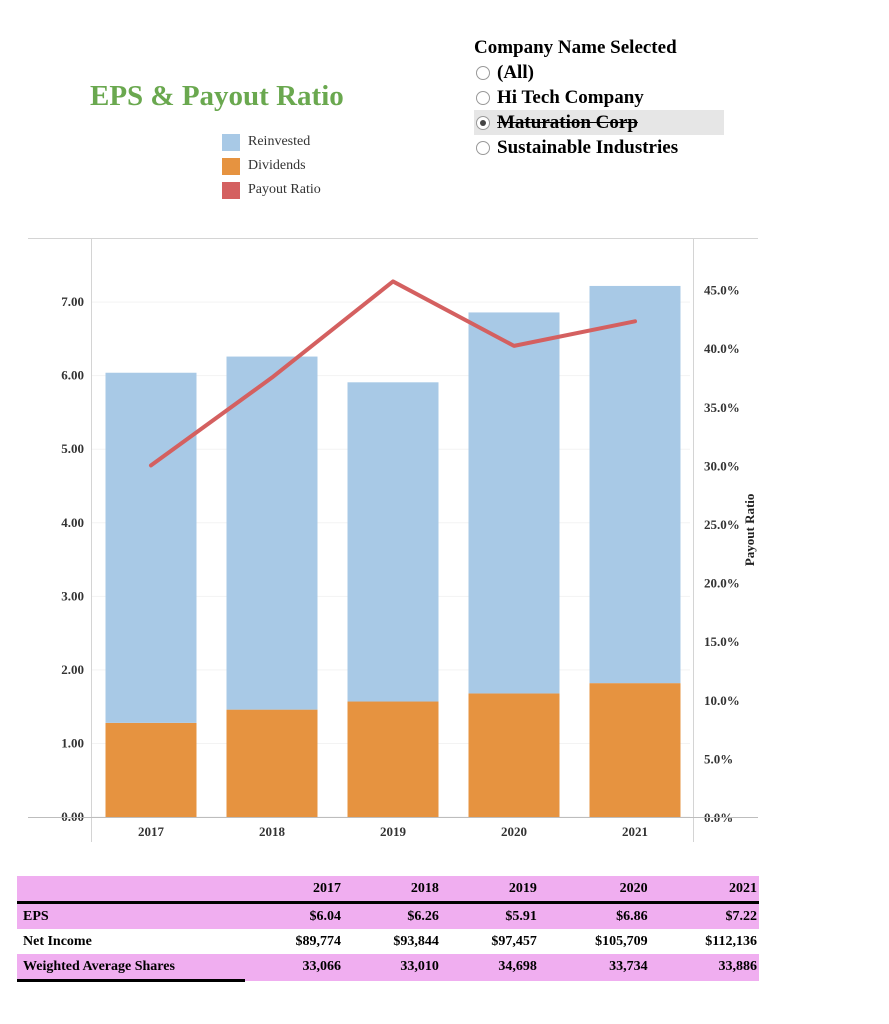 The width and height of the screenshot is (889, 1024). I want to click on right-tick-label: 45.0%, so click(722, 290).